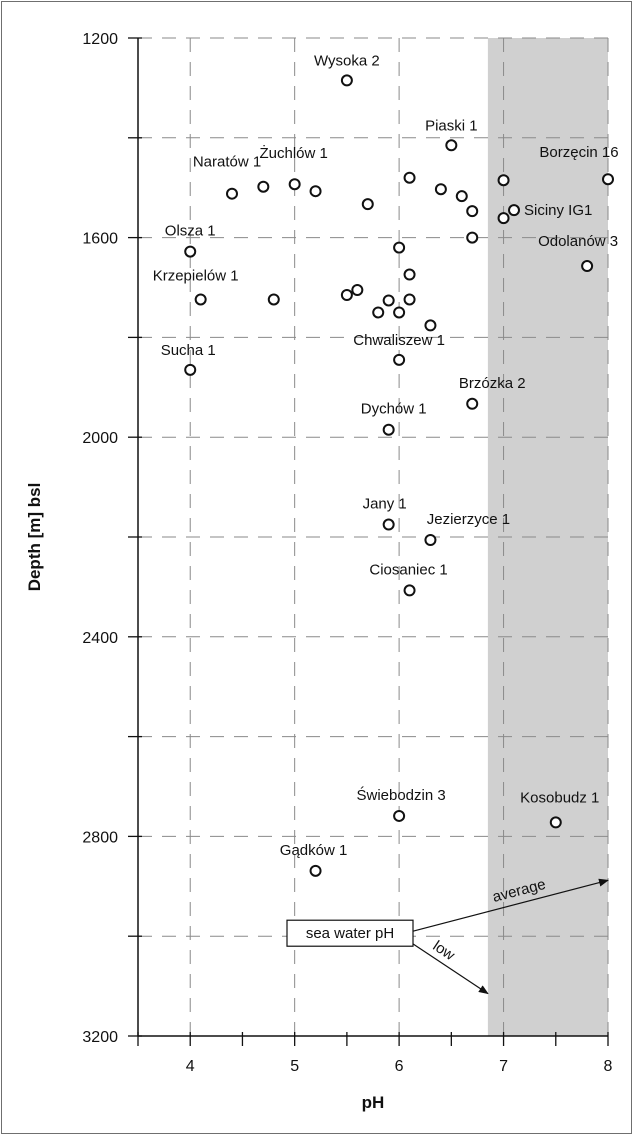 This screenshot has width=635, height=1137. What do you see at coordinates (503, 1066) in the screenshot?
I see `x-tick-label: 7` at bounding box center [503, 1066].